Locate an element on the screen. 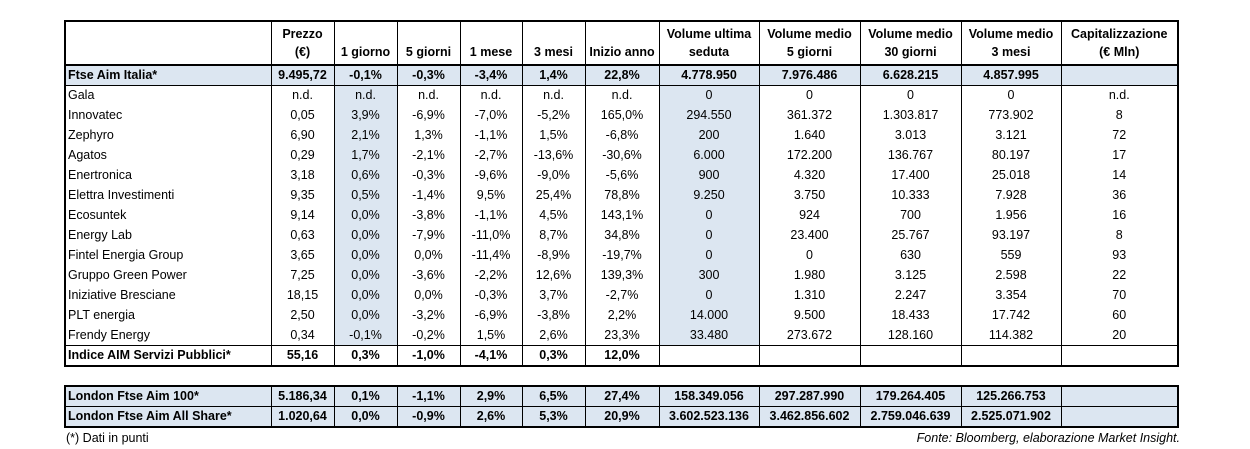 This screenshot has width=1250, height=449. cell: 18.433 is located at coordinates (911, 315).